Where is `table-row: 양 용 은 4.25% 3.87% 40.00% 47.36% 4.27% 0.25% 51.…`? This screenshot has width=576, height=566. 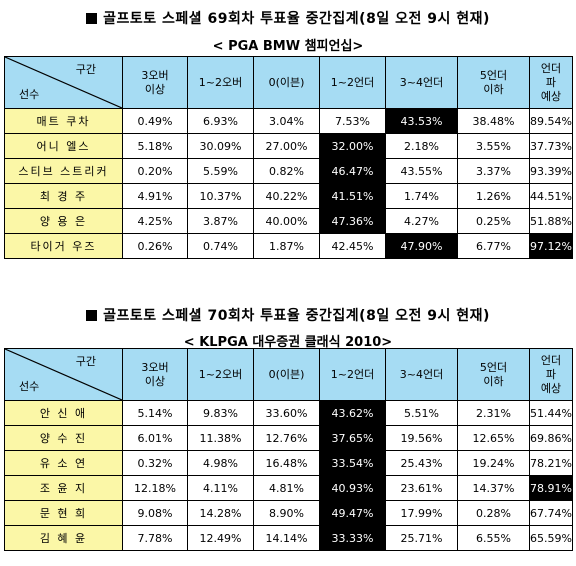
table-row: 양 용 은 4.25% 3.87% 40.00% 47.36% 4.27% 0.25% 51.… is located at coordinates (288, 221).